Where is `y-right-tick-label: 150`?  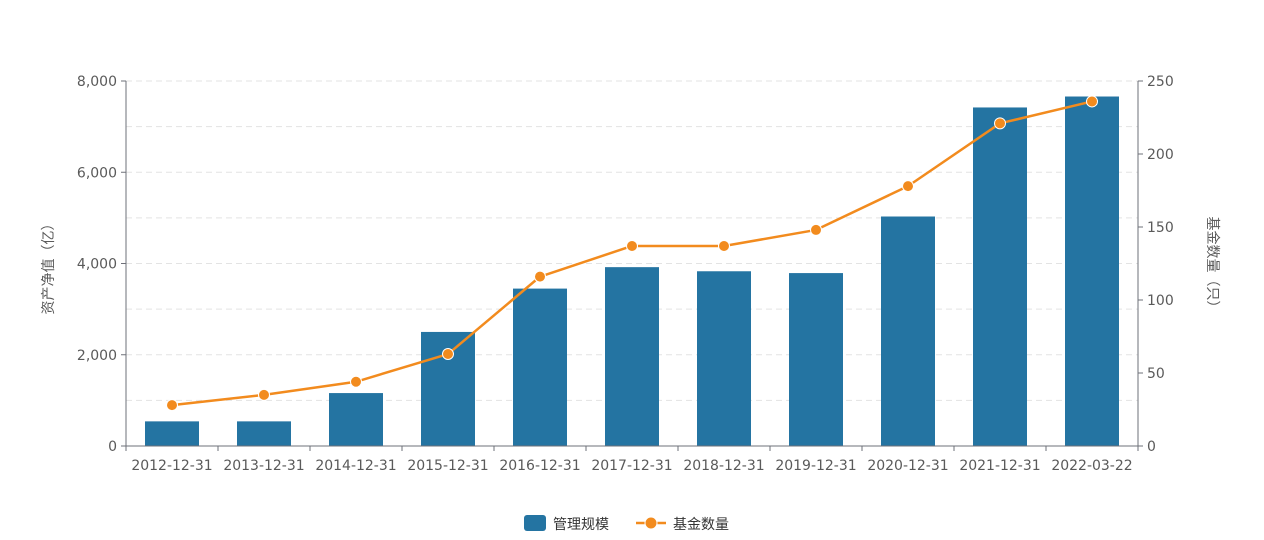
y-right-tick-label: 150 is located at coordinates (1160, 228).